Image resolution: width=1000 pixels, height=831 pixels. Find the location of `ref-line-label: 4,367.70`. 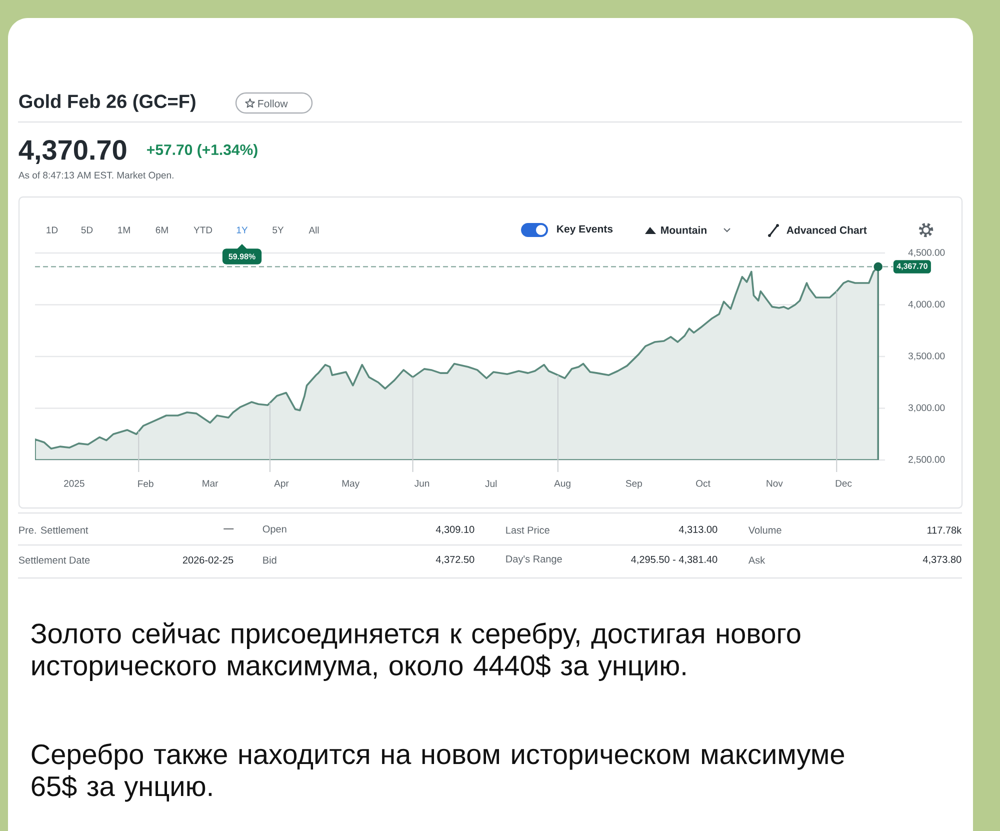

ref-line-label: 4,367.70 is located at coordinates (912, 266).